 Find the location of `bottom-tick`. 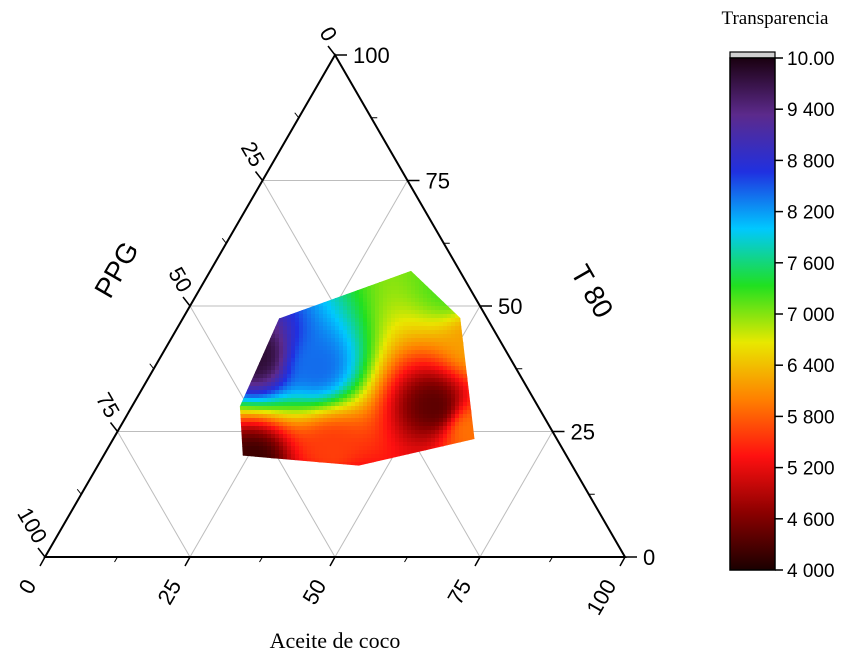

bottom-tick is located at coordinates (622, 561).